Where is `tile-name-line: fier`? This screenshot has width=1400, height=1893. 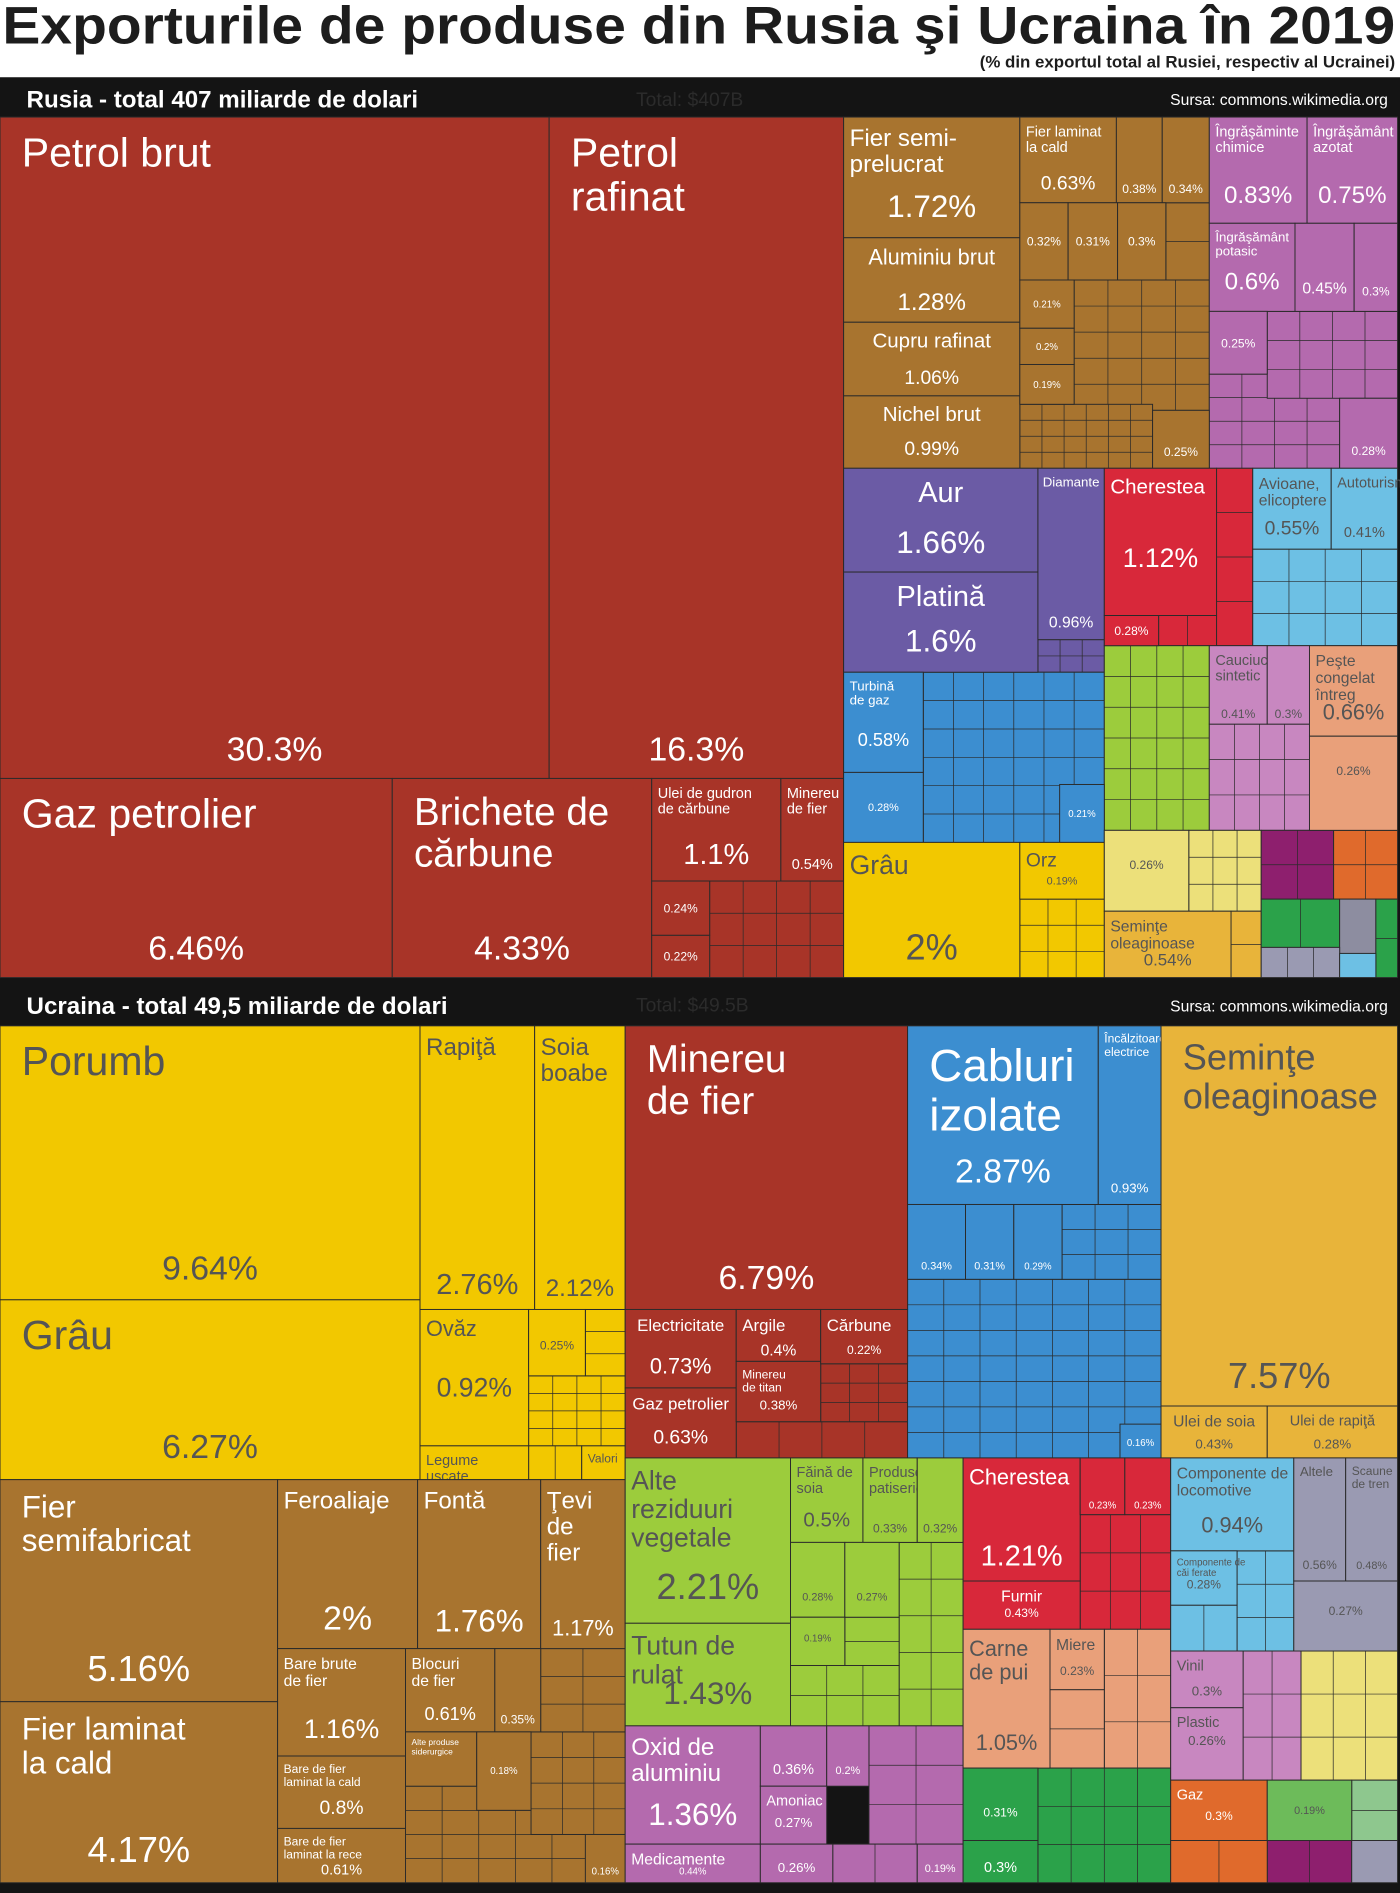 tile-name-line: fier is located at coordinates (564, 1553).